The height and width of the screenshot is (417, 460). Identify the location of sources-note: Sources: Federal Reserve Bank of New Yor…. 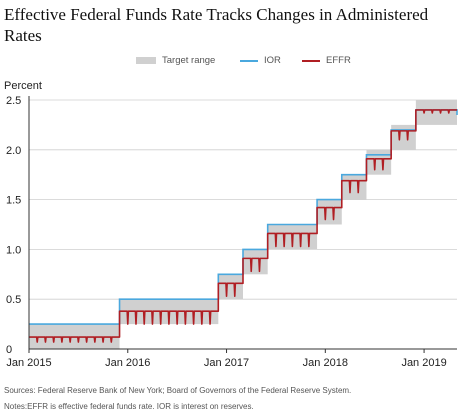
(178, 390).